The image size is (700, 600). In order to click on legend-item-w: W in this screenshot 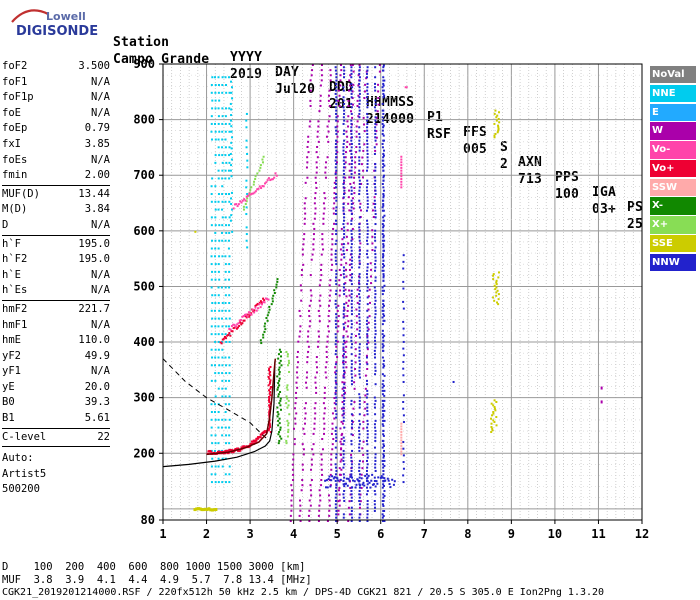, I will do `click(673, 131)`.